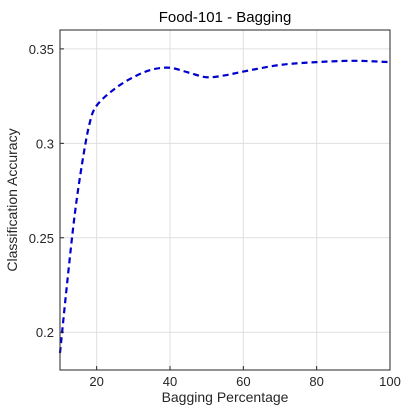  Describe the element at coordinates (170, 381) in the screenshot. I see `x-tick-label: 40` at that location.